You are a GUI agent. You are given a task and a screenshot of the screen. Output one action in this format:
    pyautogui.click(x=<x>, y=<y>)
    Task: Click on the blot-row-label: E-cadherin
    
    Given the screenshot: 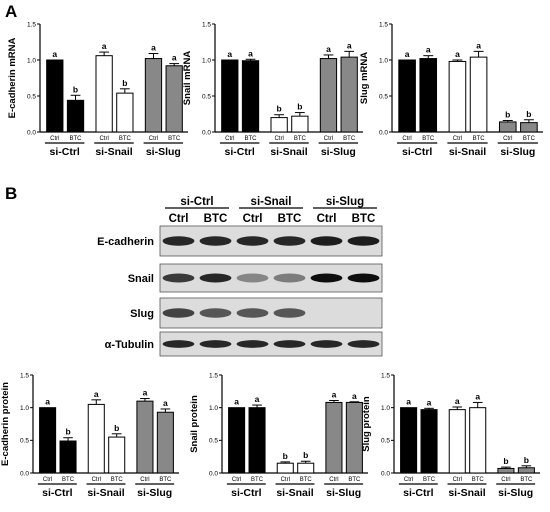 What is the action you would take?
    pyautogui.click(x=125, y=242)
    